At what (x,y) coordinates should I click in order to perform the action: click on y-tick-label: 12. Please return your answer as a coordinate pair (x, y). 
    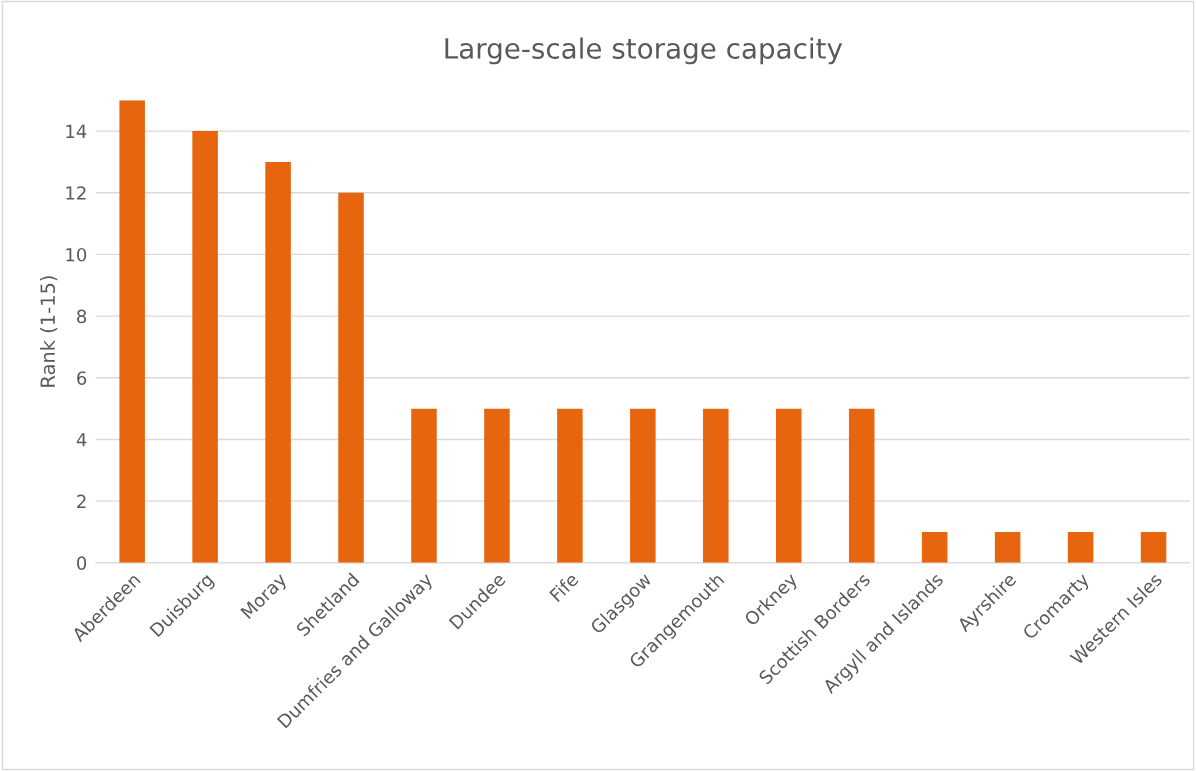
    Looking at the image, I should click on (76, 193).